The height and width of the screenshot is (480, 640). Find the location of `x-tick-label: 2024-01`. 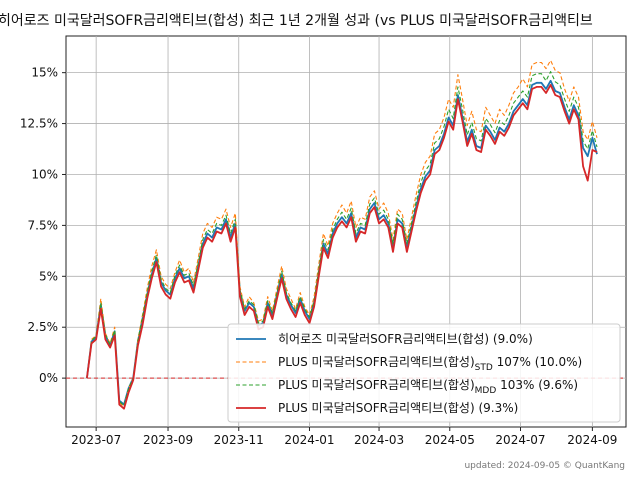

x-tick-label: 2024-01 is located at coordinates (309, 440).